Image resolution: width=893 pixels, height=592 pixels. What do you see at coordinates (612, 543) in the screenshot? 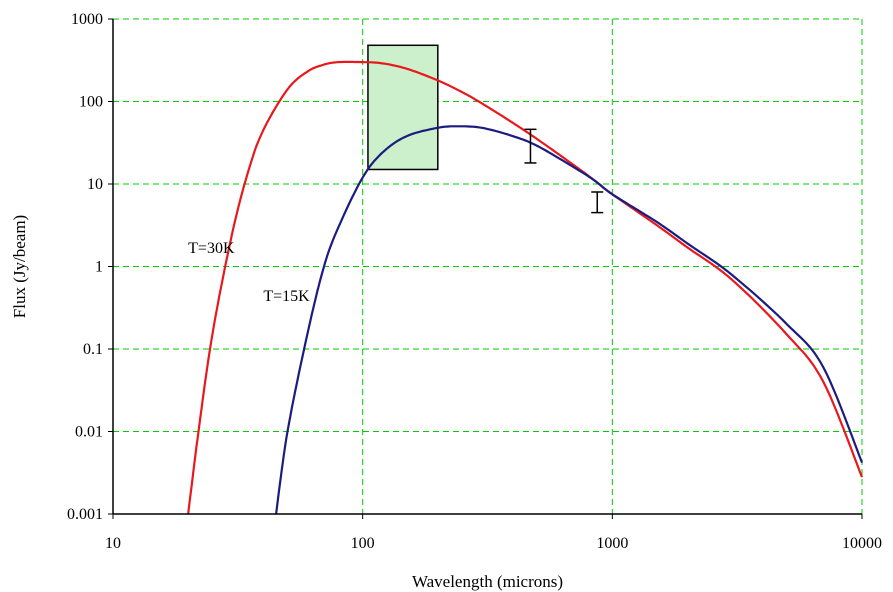
I see `x-tick-label-2: 1000` at bounding box center [612, 543].